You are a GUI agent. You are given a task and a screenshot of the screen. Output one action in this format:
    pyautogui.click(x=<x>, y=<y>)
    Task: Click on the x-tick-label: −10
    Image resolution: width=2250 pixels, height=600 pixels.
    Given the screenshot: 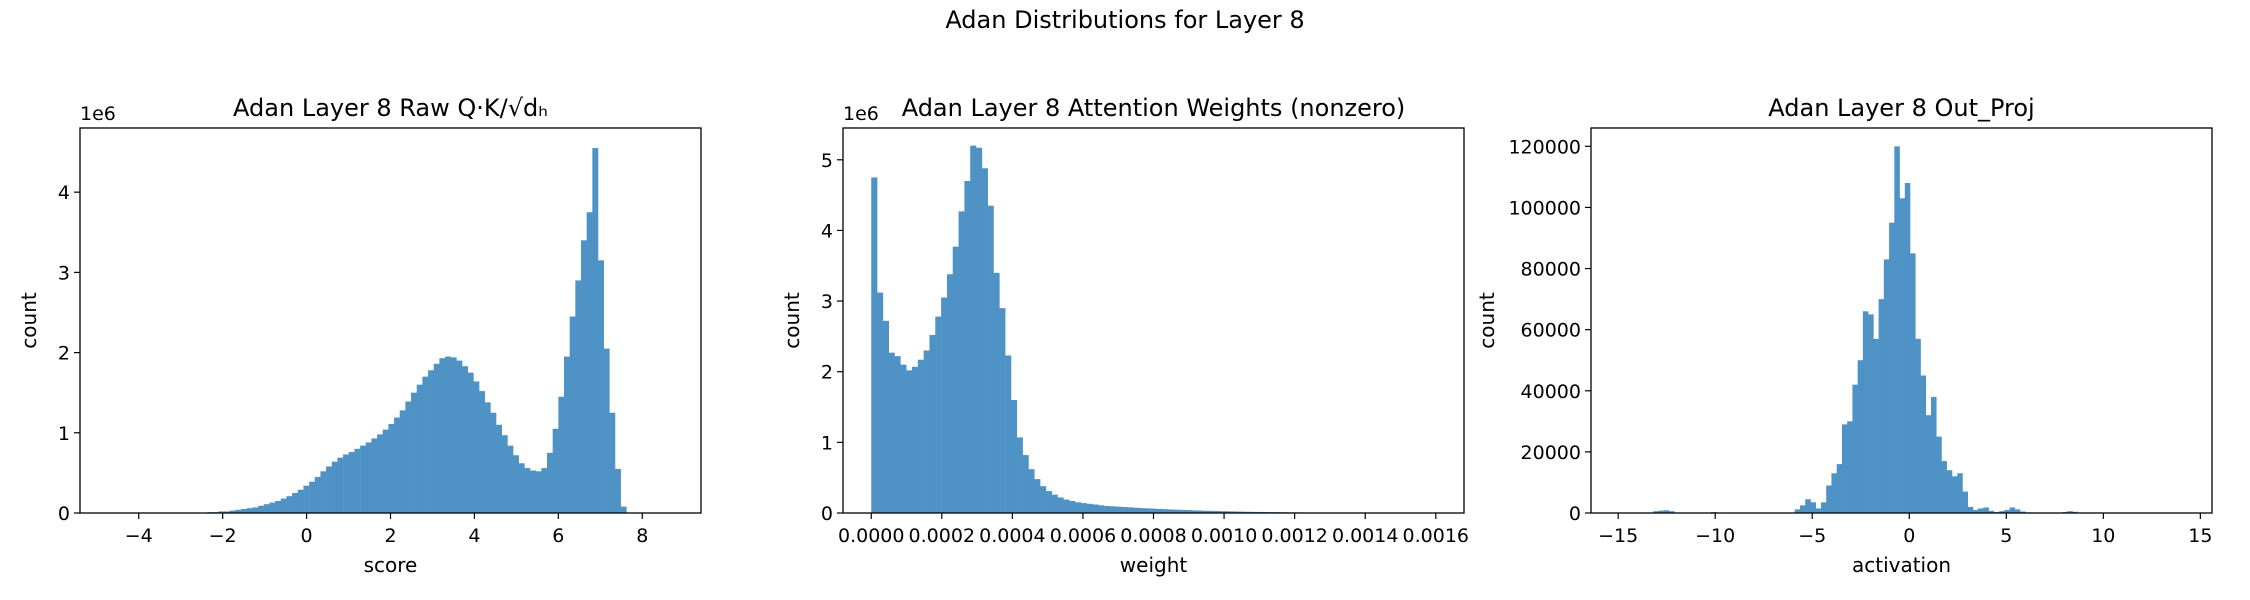 What is the action you would take?
    pyautogui.click(x=1715, y=536)
    